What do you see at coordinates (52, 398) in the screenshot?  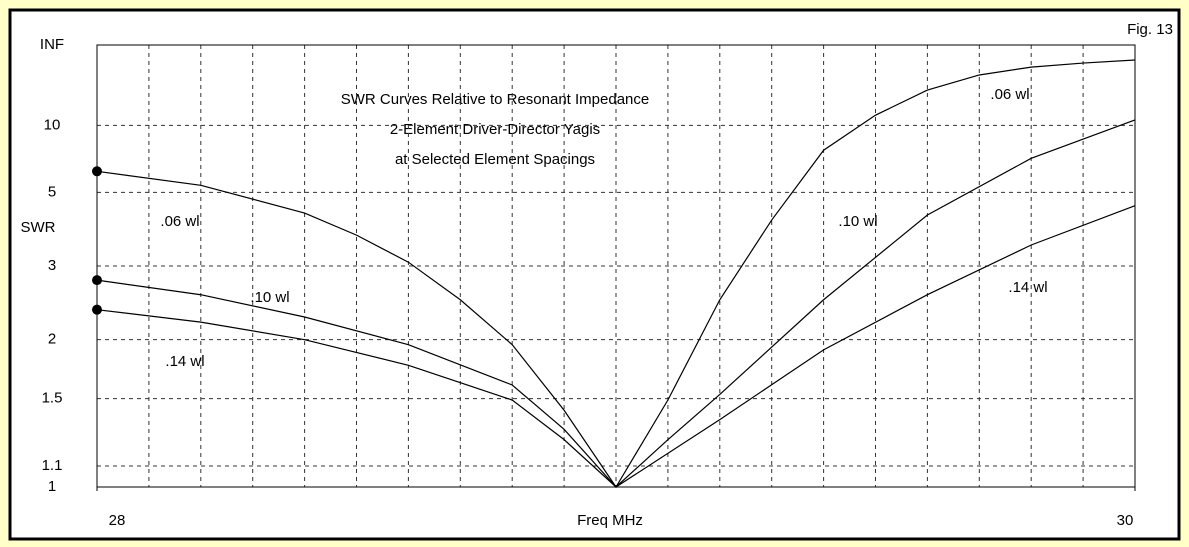 I see `y-tick-label: 1.5` at bounding box center [52, 398].